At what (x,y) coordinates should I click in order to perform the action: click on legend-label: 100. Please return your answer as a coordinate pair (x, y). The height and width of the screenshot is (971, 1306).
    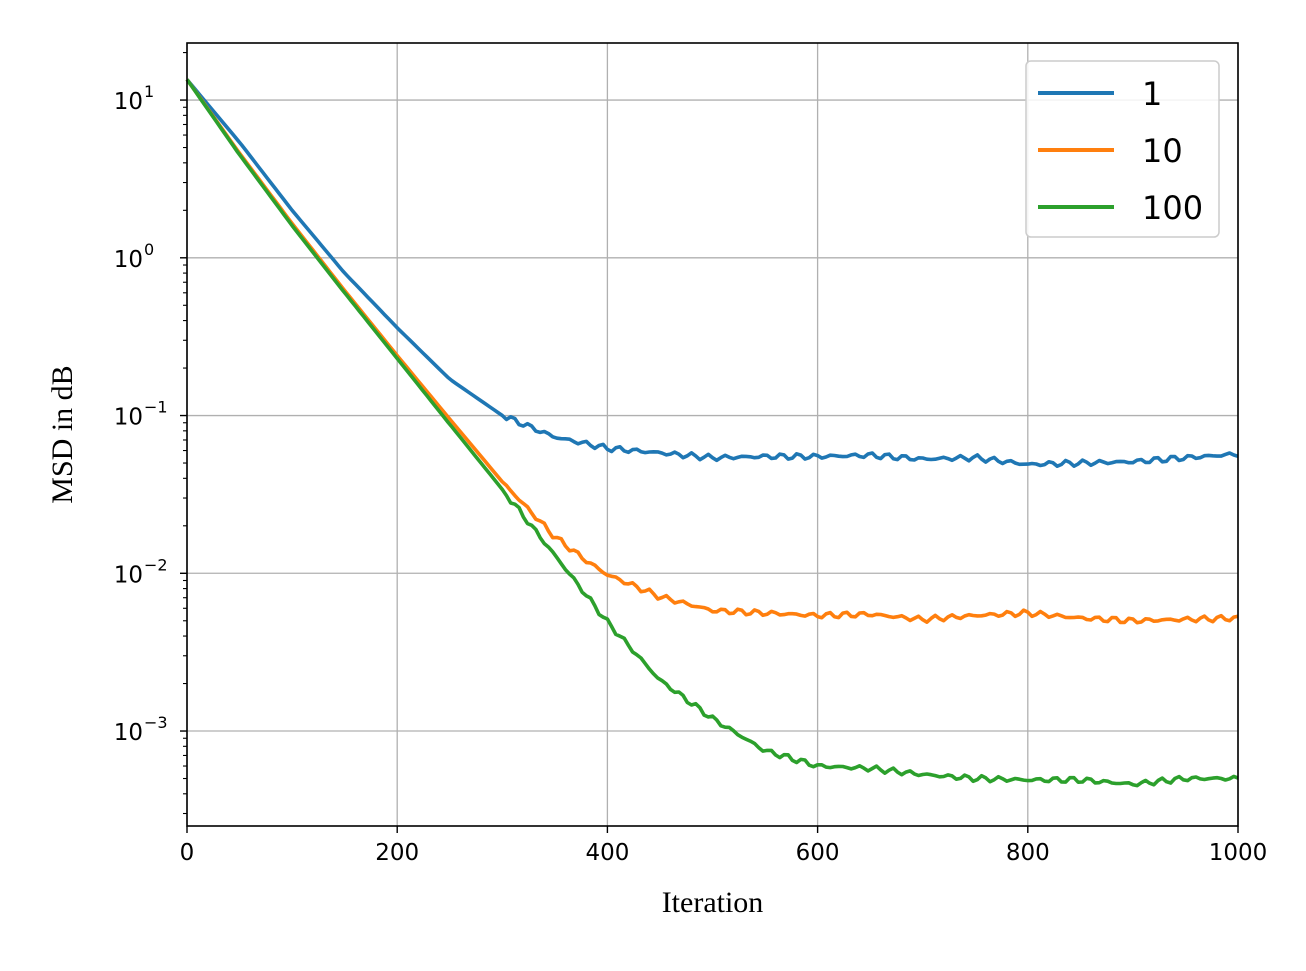
    Looking at the image, I should click on (1172, 208).